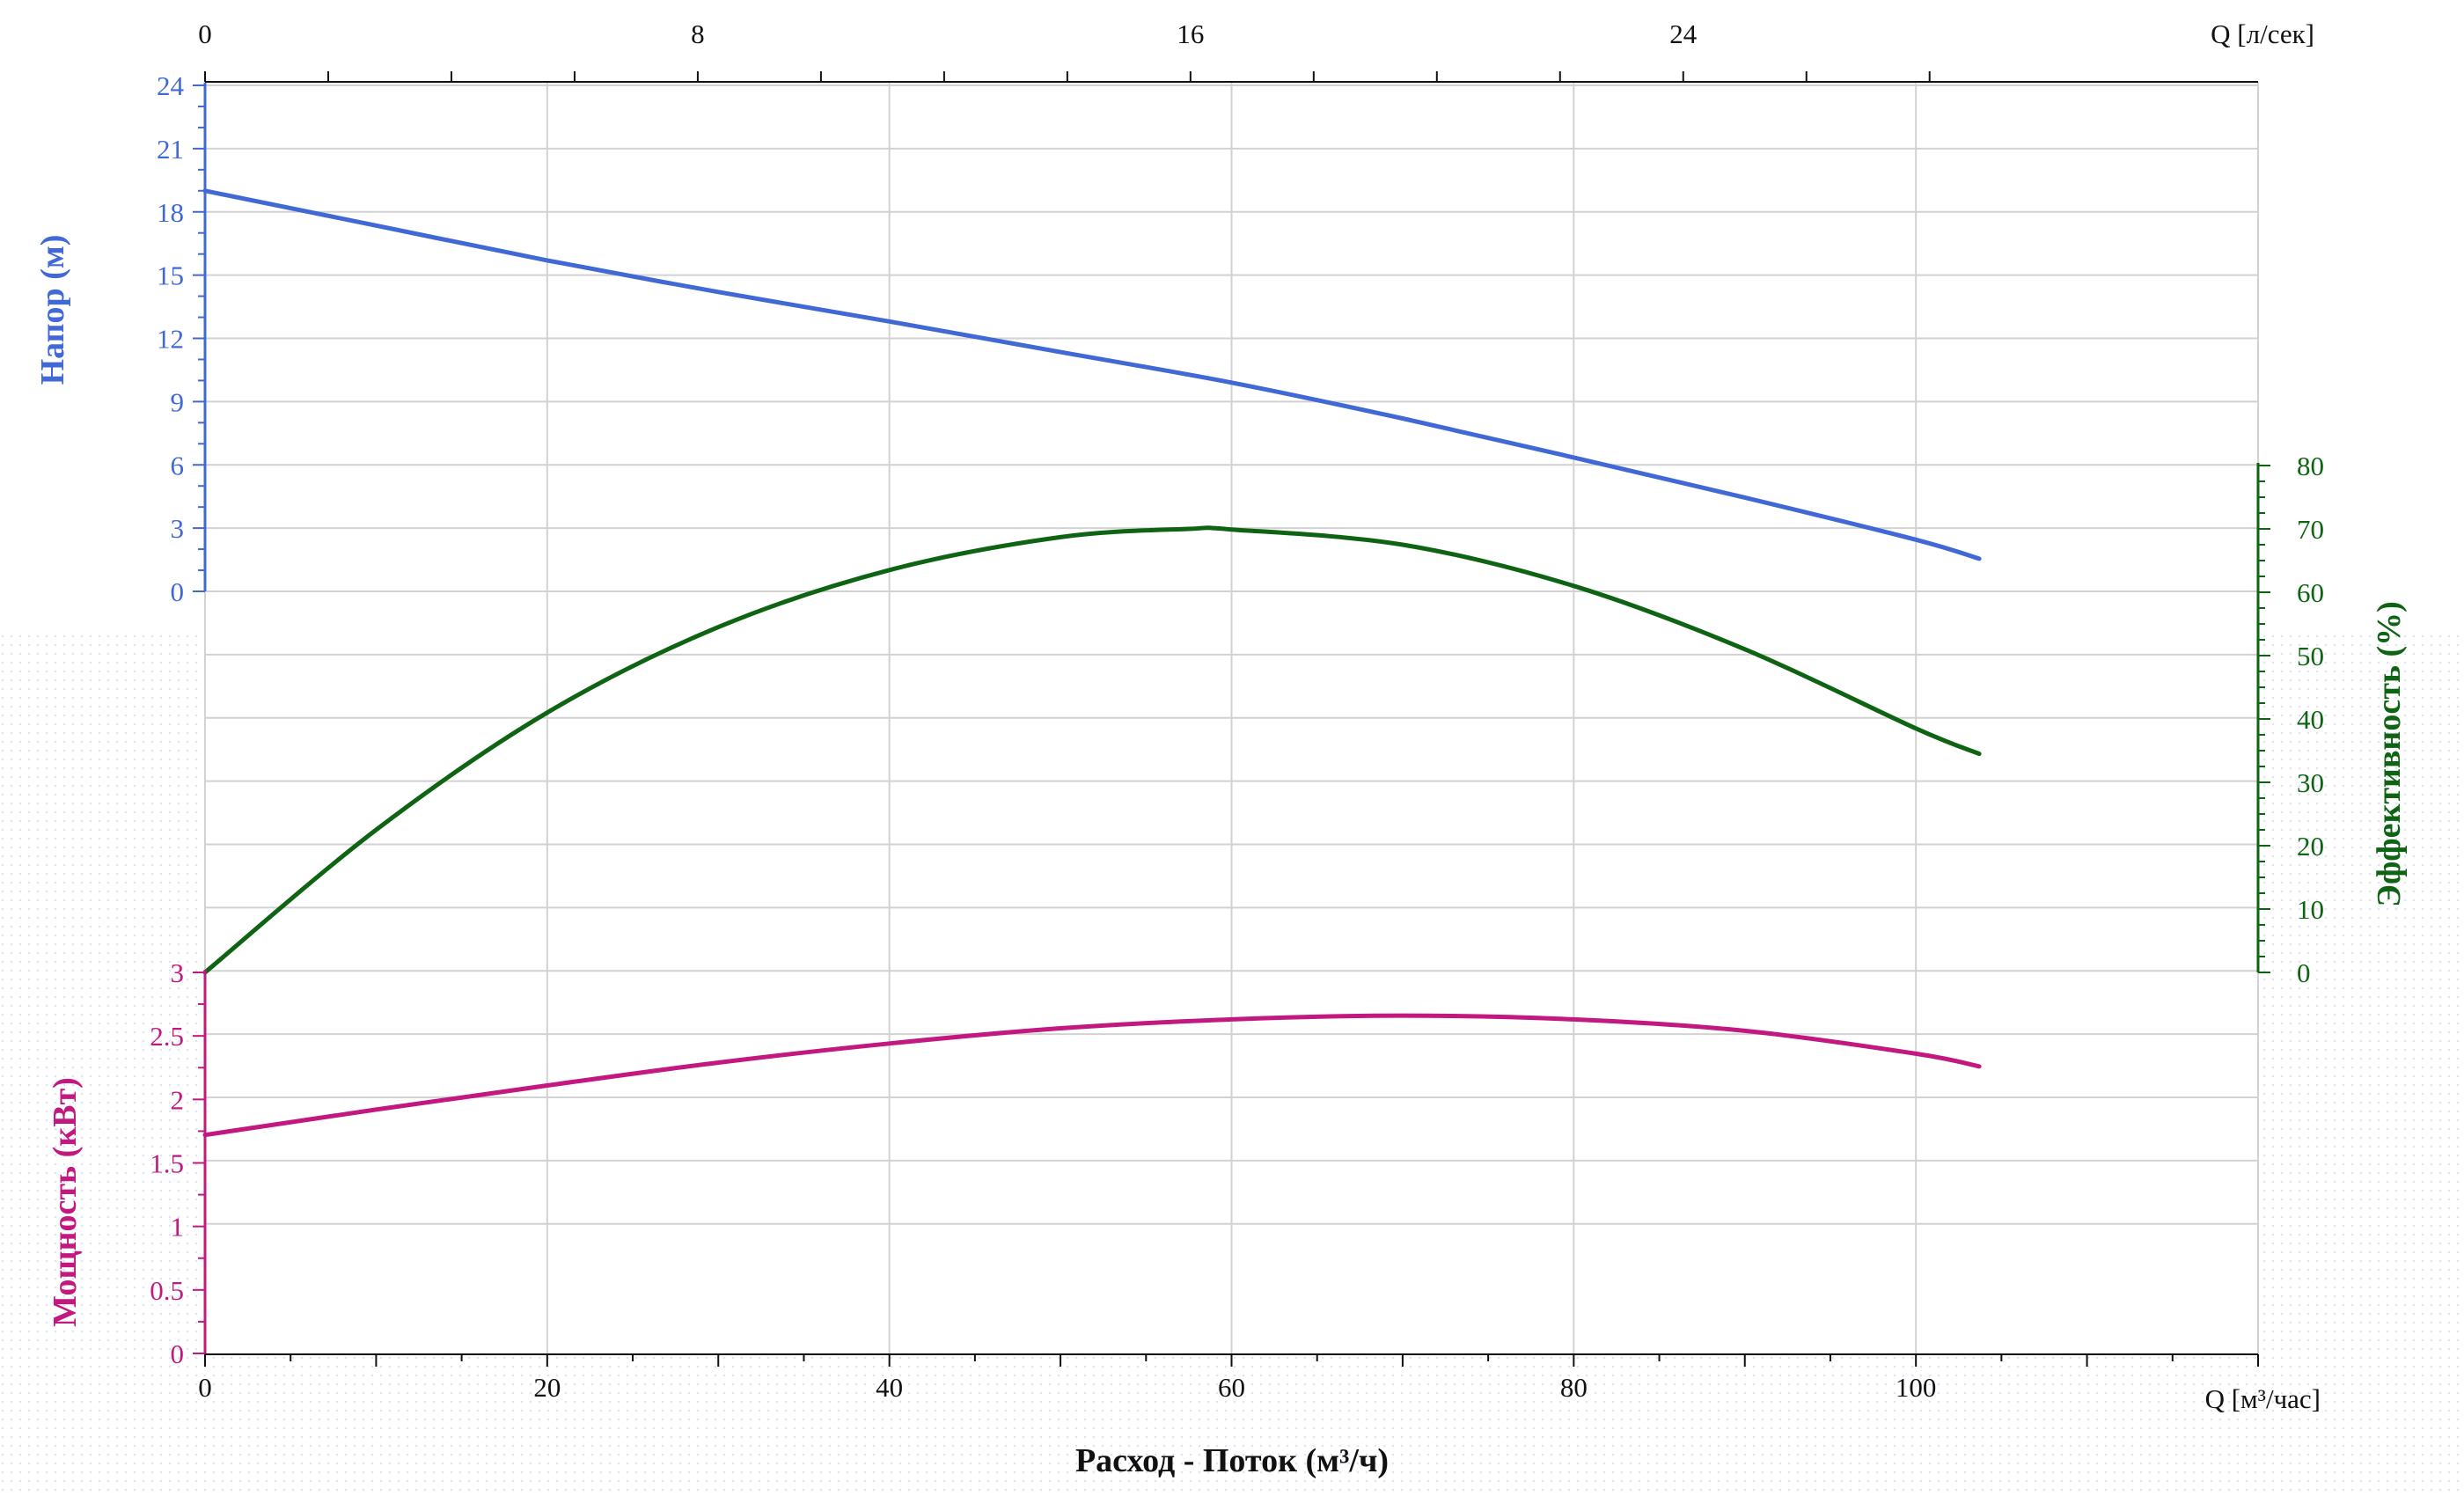 This screenshot has height=1496, width=2464. I want to click on x2-axis-tick-label: 8, so click(698, 33).